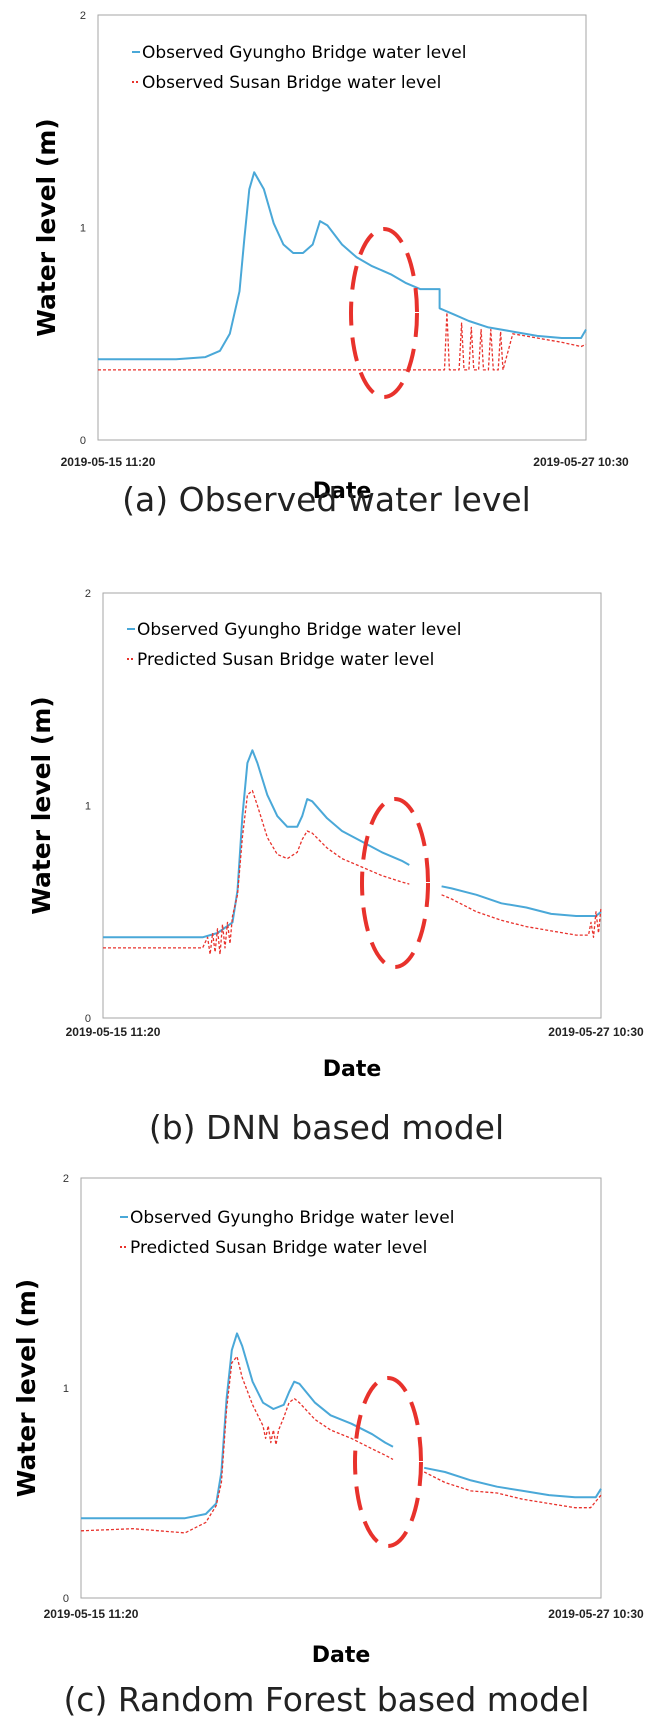  Describe the element at coordinates (291, 83) in the screenshot. I see `legend-label-2: Observed Susan Bridge water level` at that location.